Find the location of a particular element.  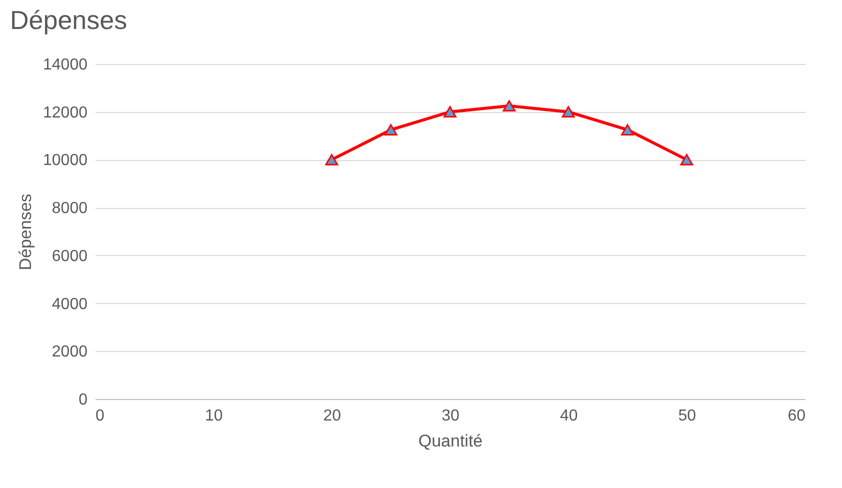

y-tick-label: 4000 is located at coordinates (70, 304).